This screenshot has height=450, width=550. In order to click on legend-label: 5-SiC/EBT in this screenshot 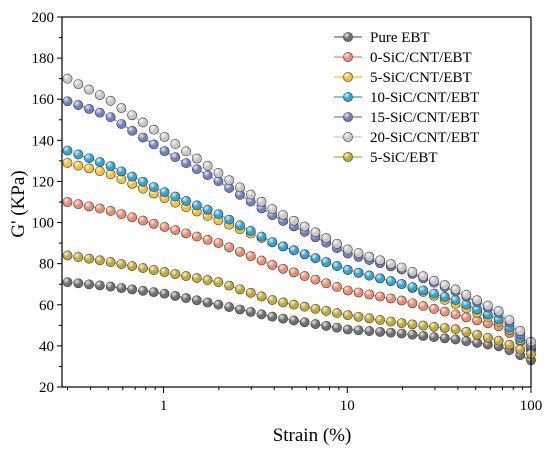, I will do `click(404, 158)`.